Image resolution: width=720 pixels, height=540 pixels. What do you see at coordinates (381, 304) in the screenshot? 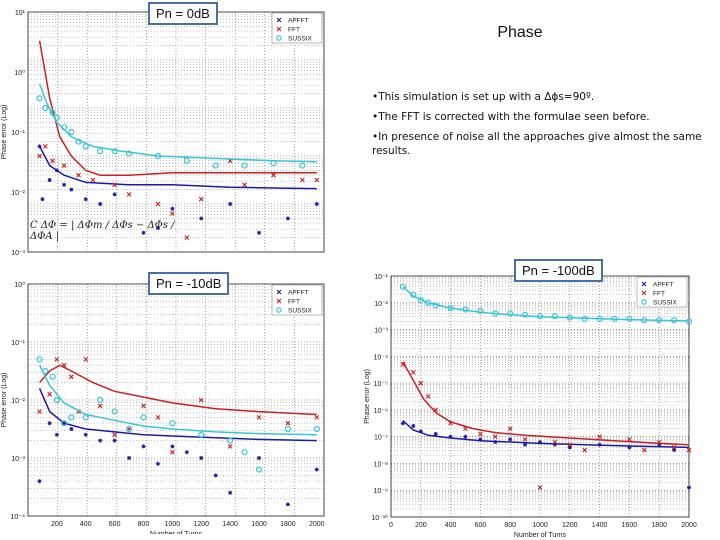
I see `y-tick-label: 10⁻²` at bounding box center [381, 304].